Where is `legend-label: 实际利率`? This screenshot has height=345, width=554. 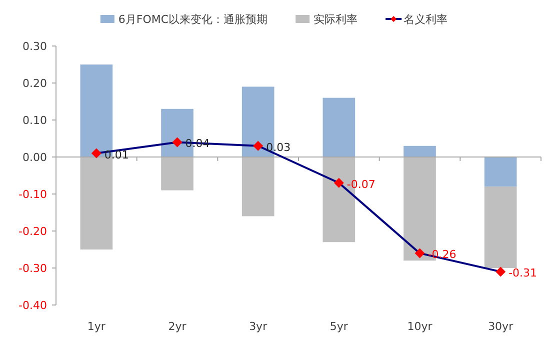 legend-label: 实际利率 is located at coordinates (336, 19).